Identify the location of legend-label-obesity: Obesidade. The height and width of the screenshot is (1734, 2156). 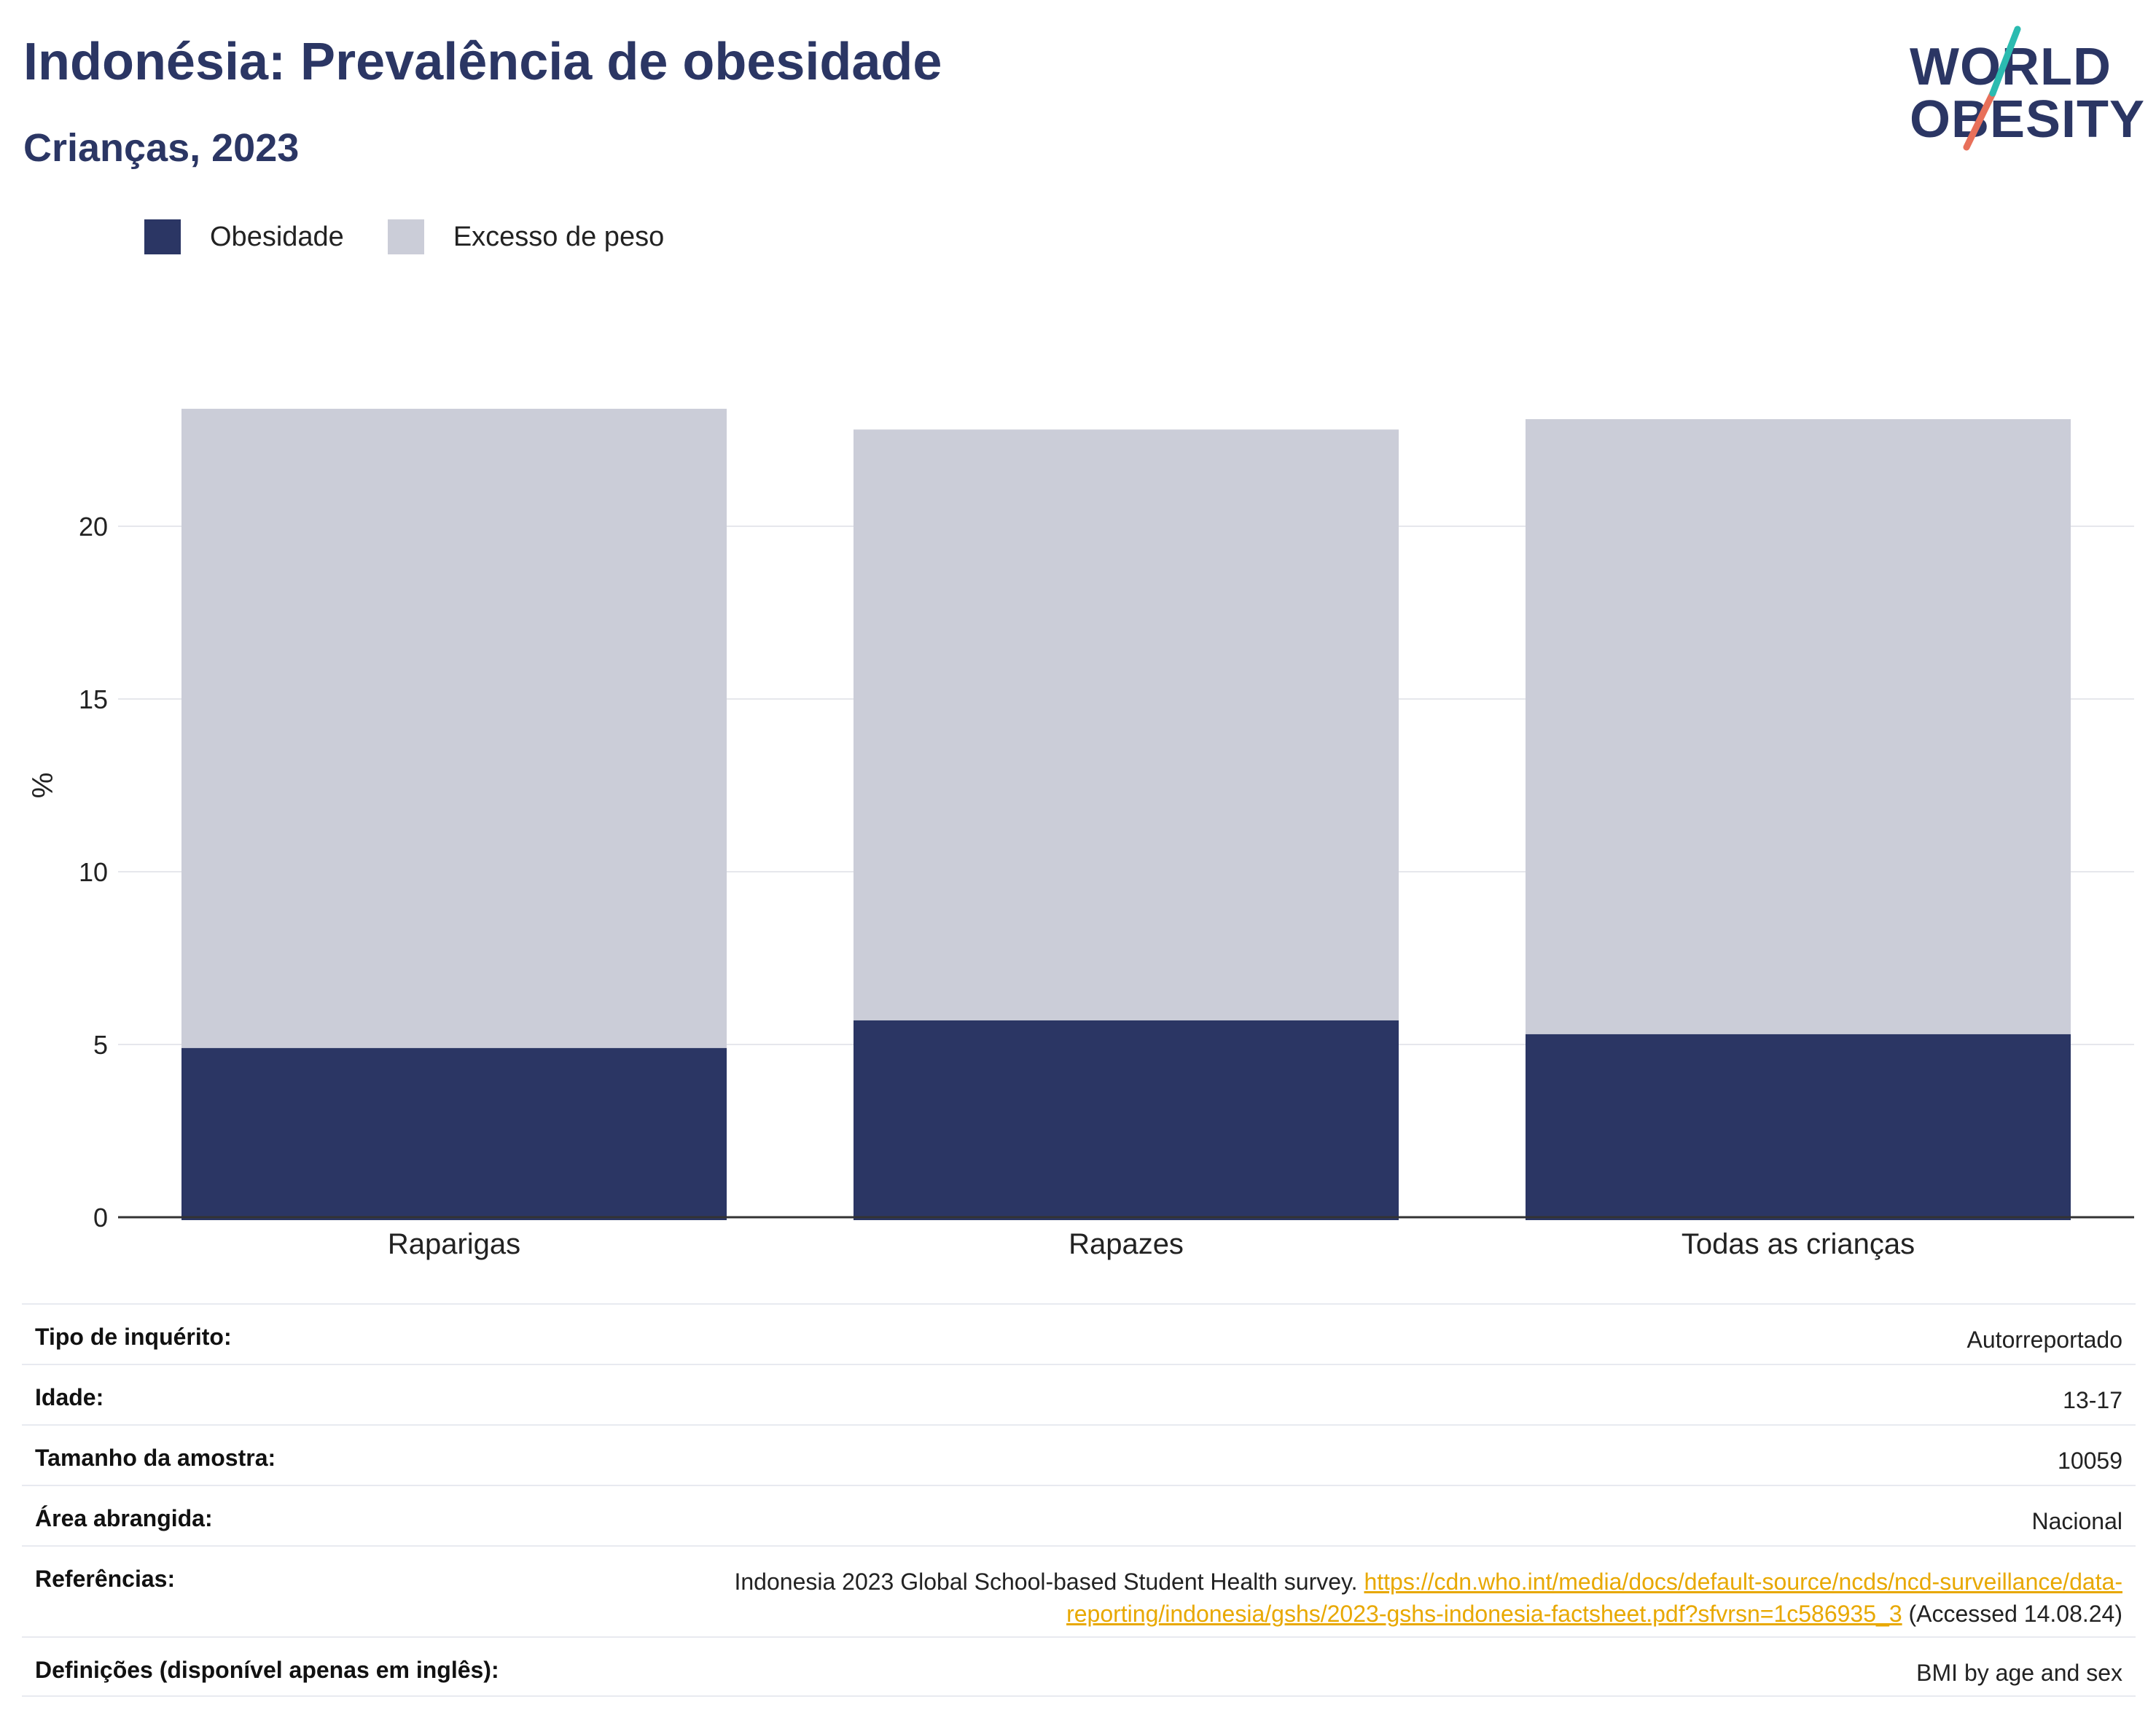
(277, 236).